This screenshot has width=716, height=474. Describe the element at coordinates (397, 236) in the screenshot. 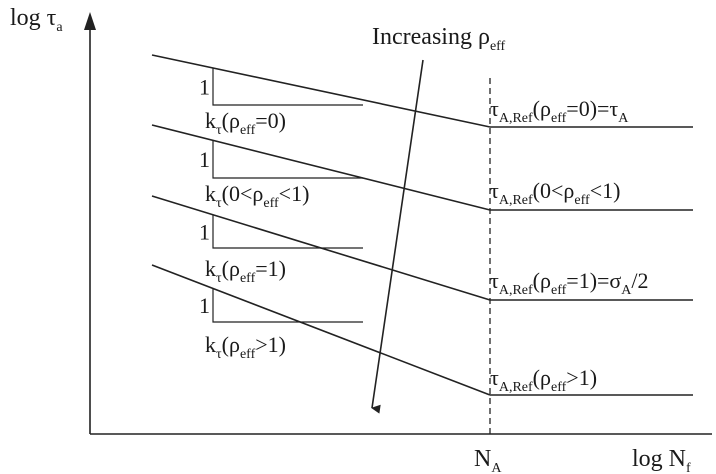

I see `increasing-rho-arrow` at that location.